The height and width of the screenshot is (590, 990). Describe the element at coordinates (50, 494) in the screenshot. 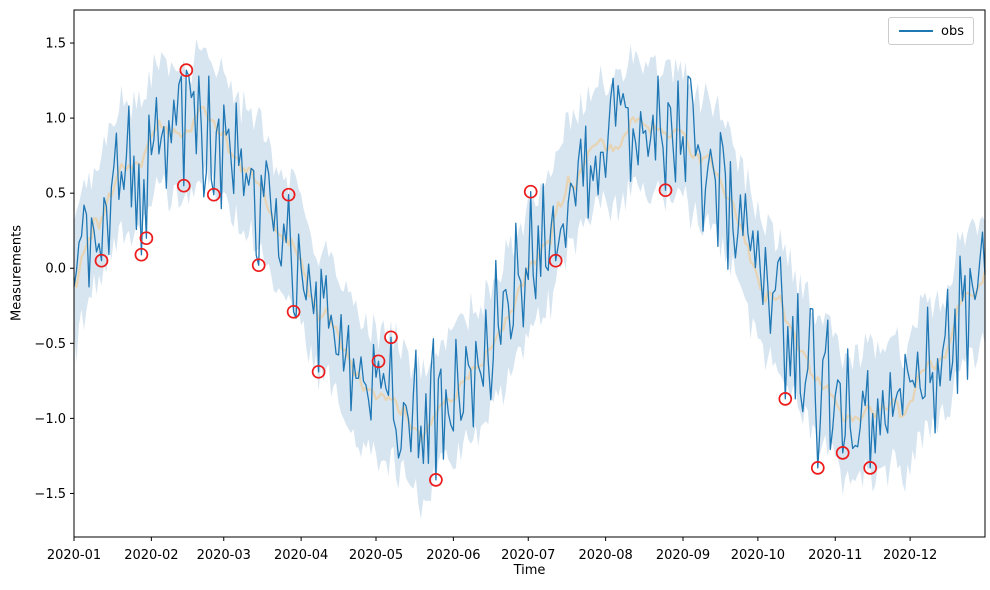

I see `y-tick-label: −1.5` at that location.